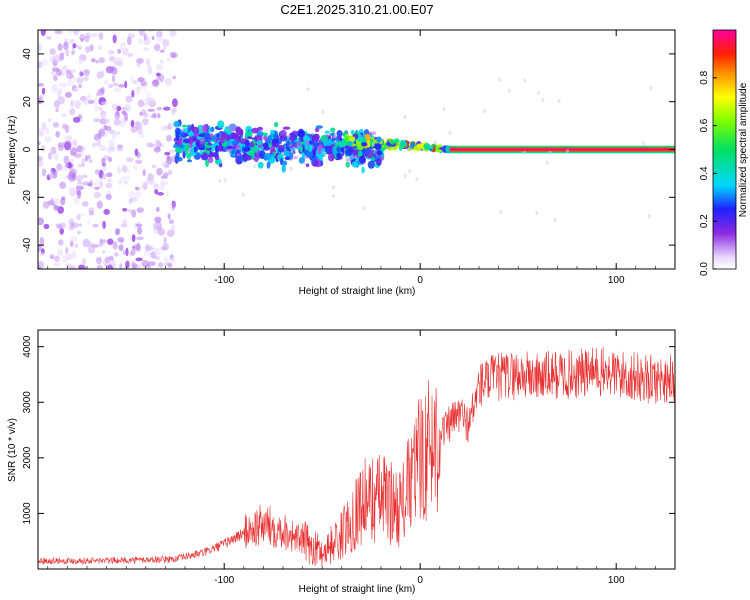  I want to click on x-tick-label: 0, so click(420, 580).